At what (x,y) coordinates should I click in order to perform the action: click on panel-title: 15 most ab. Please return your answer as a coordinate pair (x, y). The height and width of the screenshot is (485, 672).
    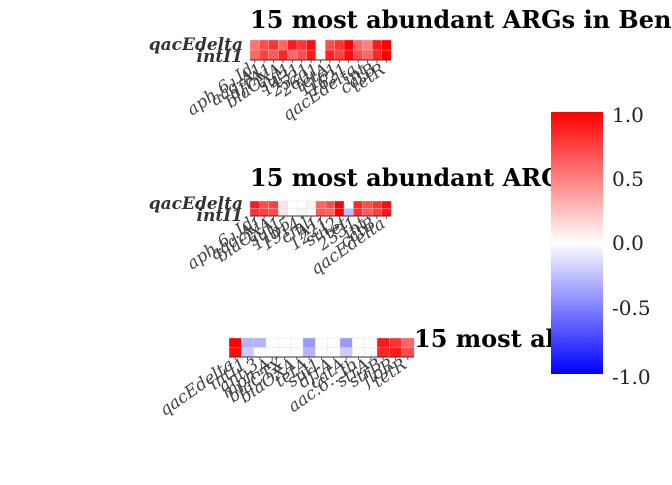
    Looking at the image, I should click on (488, 338).